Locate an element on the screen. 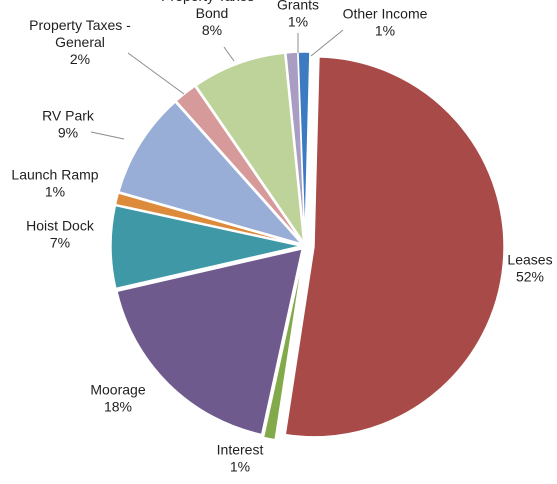 The height and width of the screenshot is (484, 557). data-label-interest: Interest 1% is located at coordinates (240, 458).